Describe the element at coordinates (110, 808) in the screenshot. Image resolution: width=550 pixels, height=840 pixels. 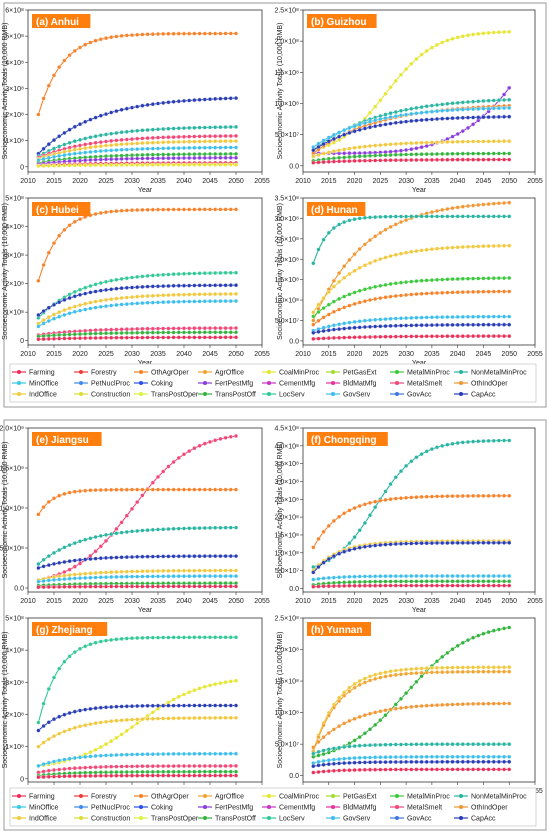
I see `legend-label: PetNuclProc` at that location.